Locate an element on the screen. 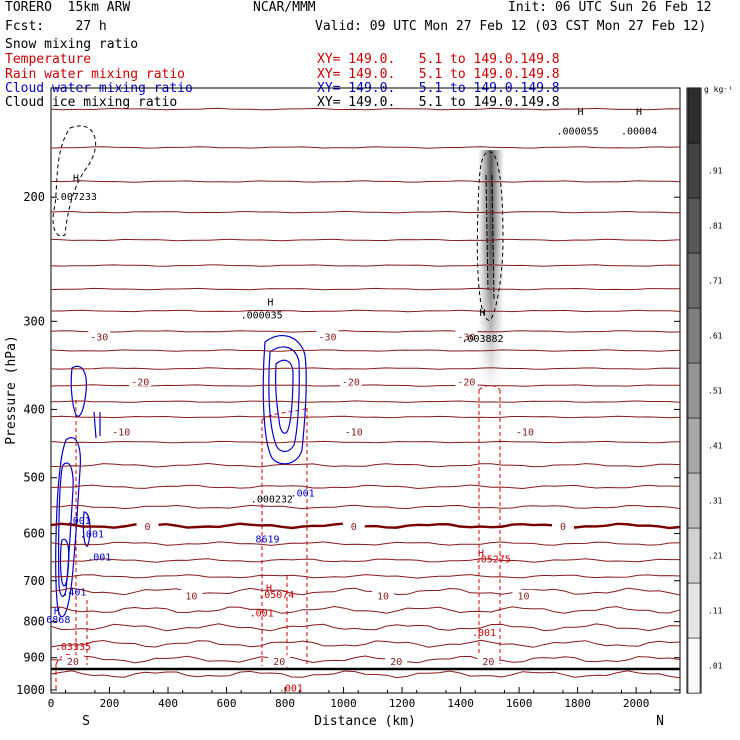 The height and width of the screenshot is (740, 740). field-annotation: .05074 is located at coordinates (276, 595).